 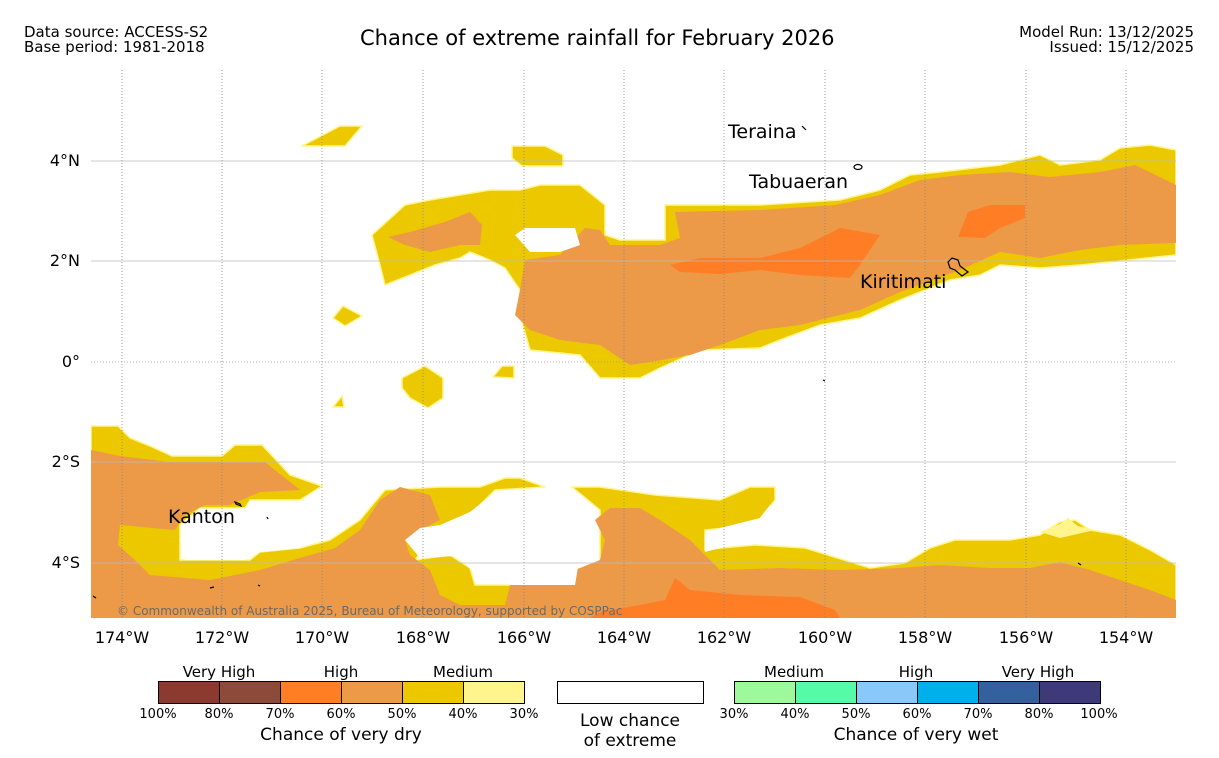 What do you see at coordinates (1106, 32) in the screenshot?
I see `model-run-label: Model Run: 13/12/2025` at bounding box center [1106, 32].